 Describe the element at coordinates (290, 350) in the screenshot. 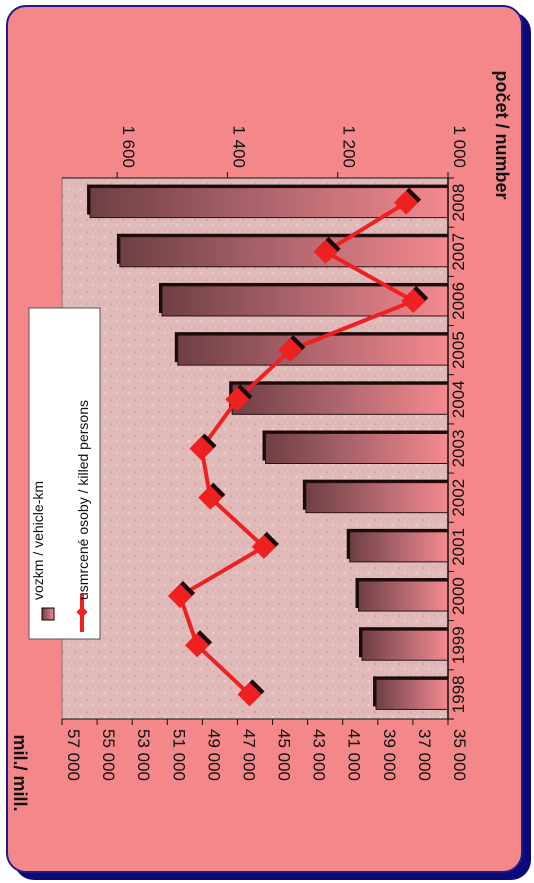

I see `marker-2005` at that location.